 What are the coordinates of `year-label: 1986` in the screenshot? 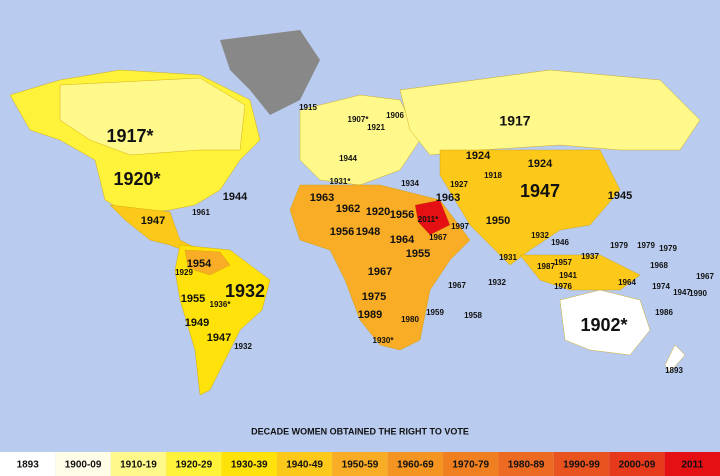 It's located at (664, 312).